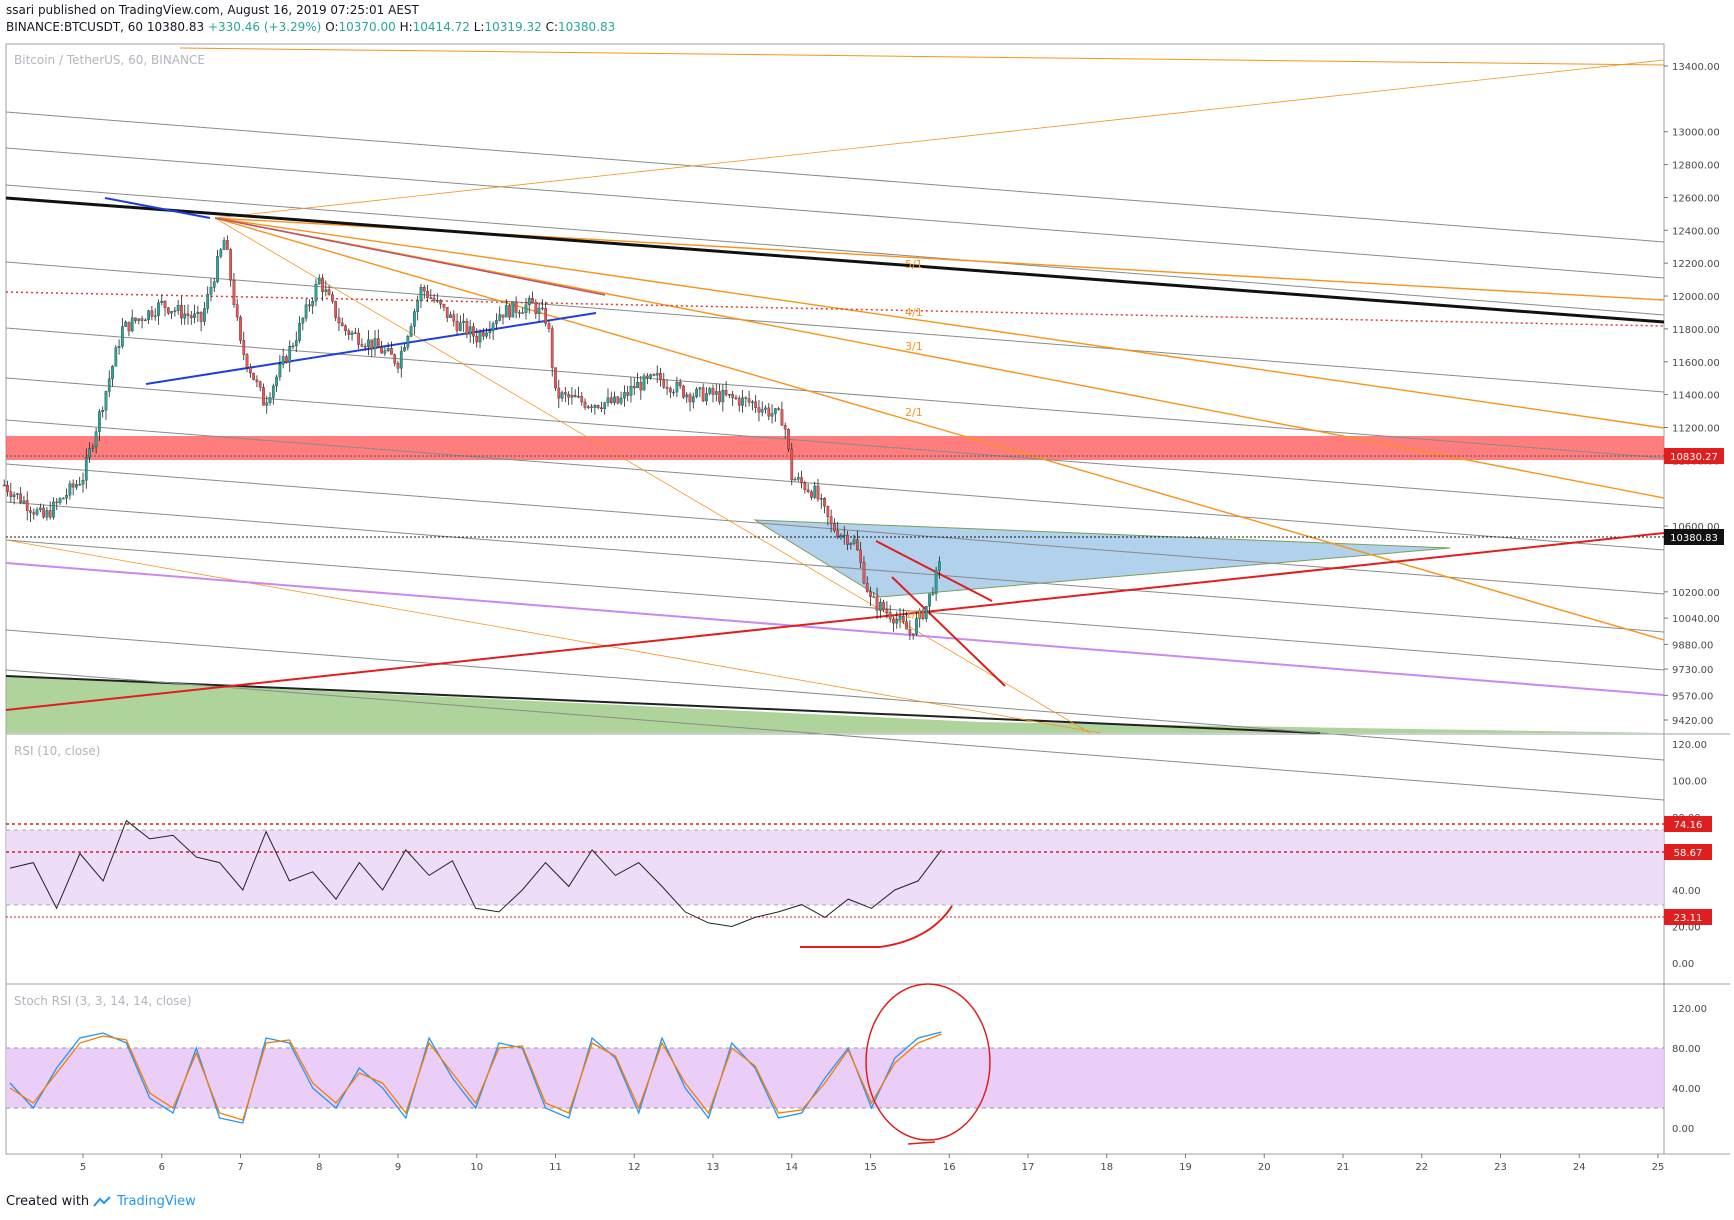  What do you see at coordinates (1689, 745) in the screenshot?
I see `rsi-tick-label: 120.00` at bounding box center [1689, 745].